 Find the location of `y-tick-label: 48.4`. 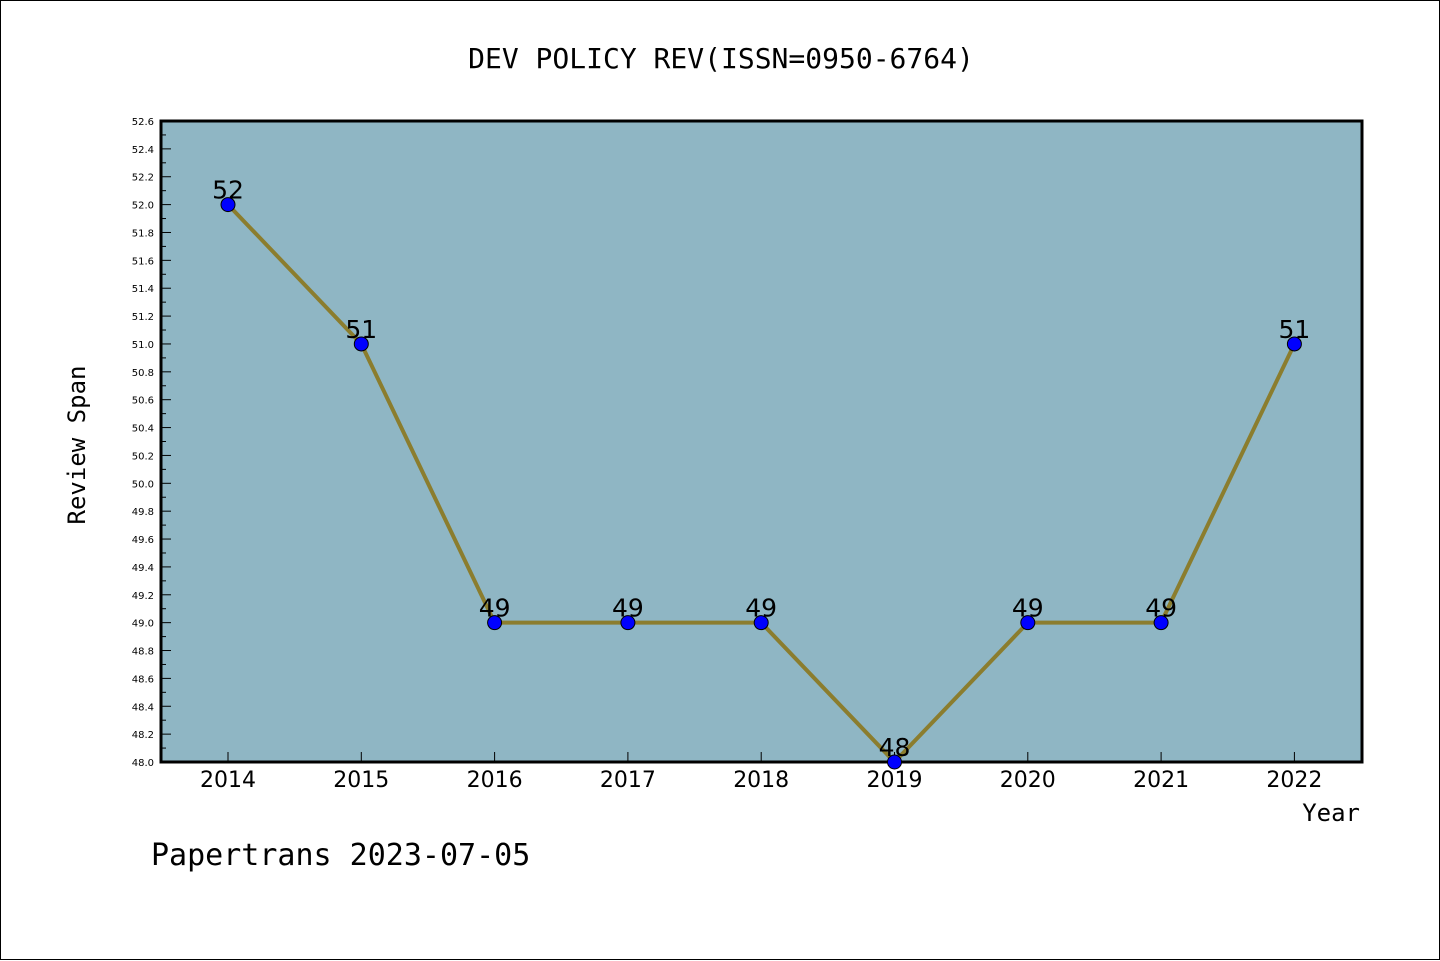

y-tick-label: 48.4 is located at coordinates (143, 707).